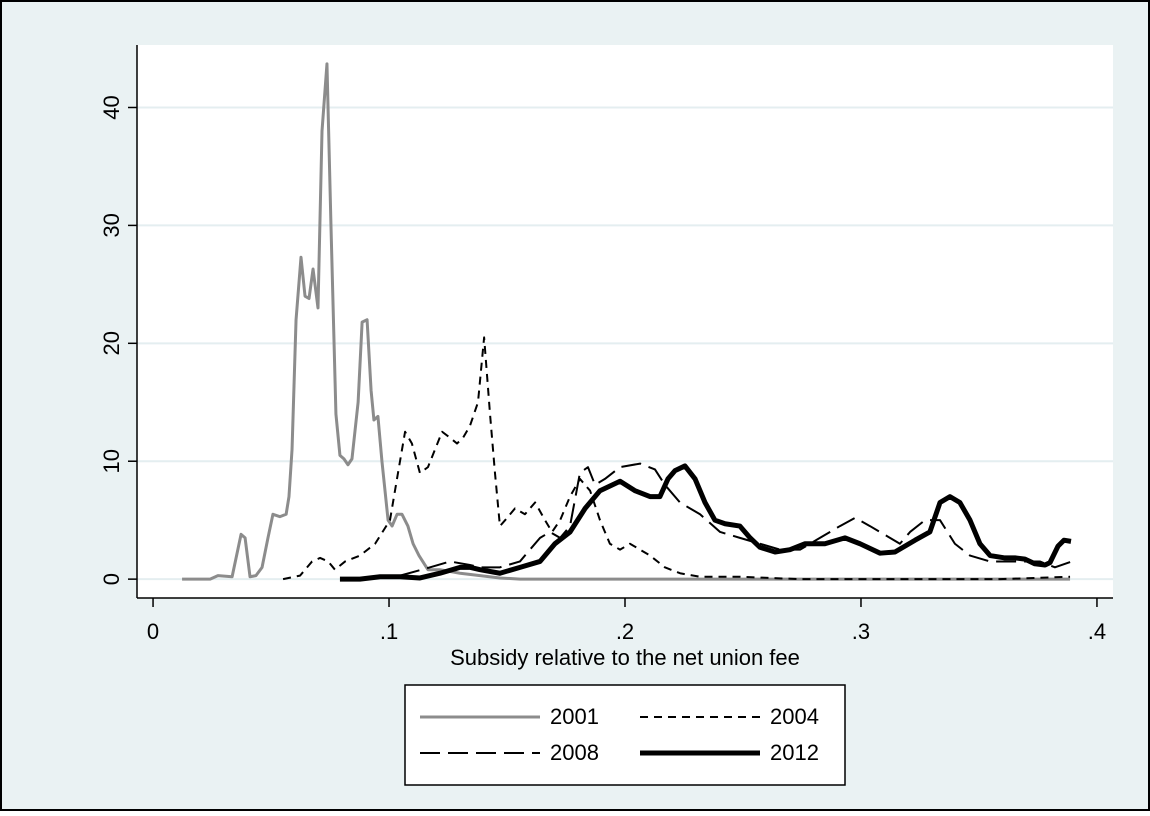 The width and height of the screenshot is (1150, 816). What do you see at coordinates (111, 107) in the screenshot?
I see `y-tick-label: 40` at bounding box center [111, 107].